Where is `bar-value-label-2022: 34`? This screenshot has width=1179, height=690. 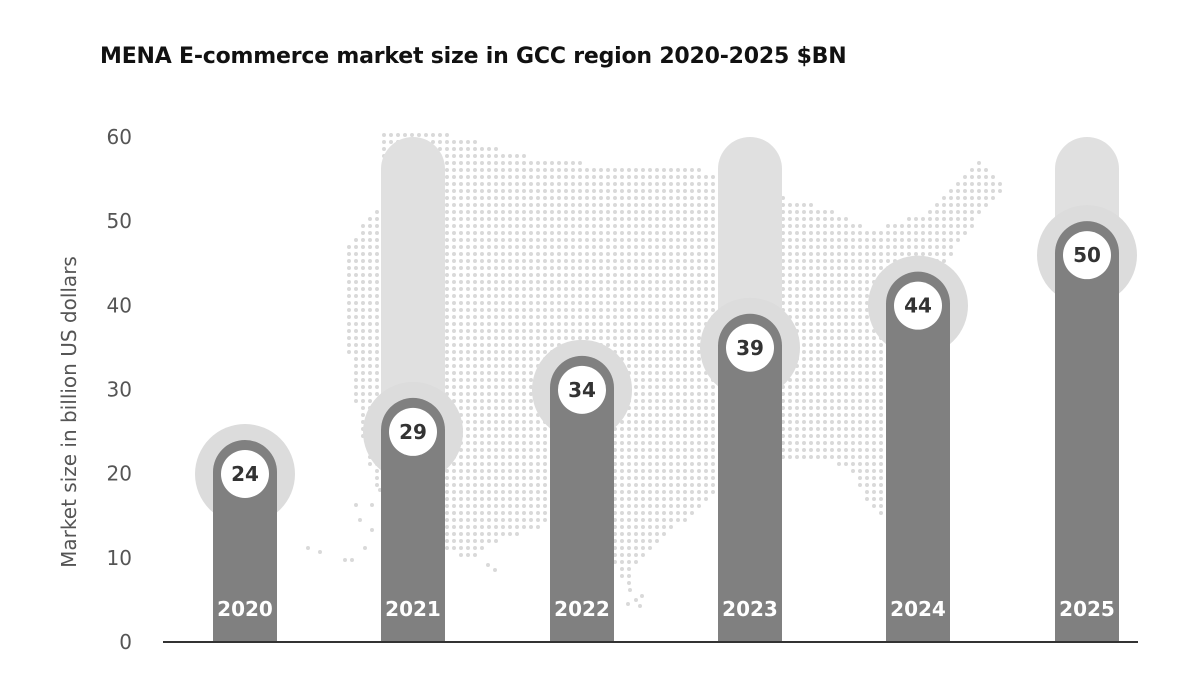 bar-value-label-2022: 34 is located at coordinates (582, 390).